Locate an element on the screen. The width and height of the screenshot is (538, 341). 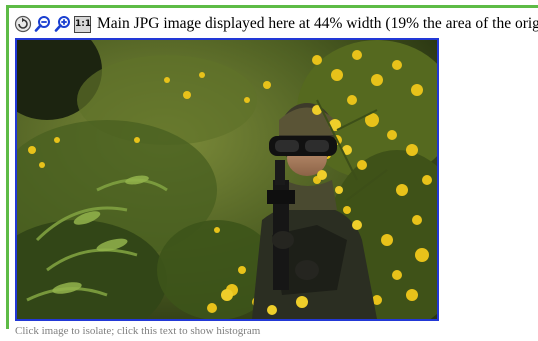
zoom-out-icon is located at coordinates (43, 24).